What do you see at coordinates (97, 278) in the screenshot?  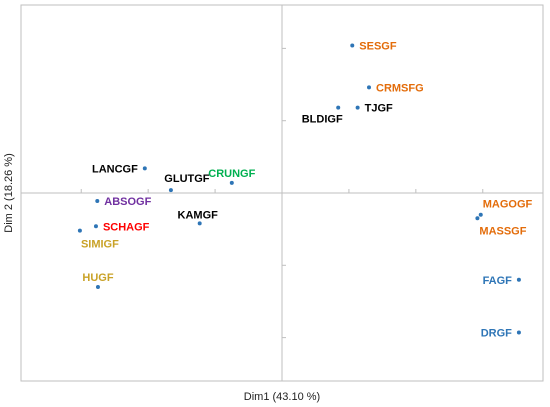 I see `point-label-hugf: HUGF` at bounding box center [97, 278].